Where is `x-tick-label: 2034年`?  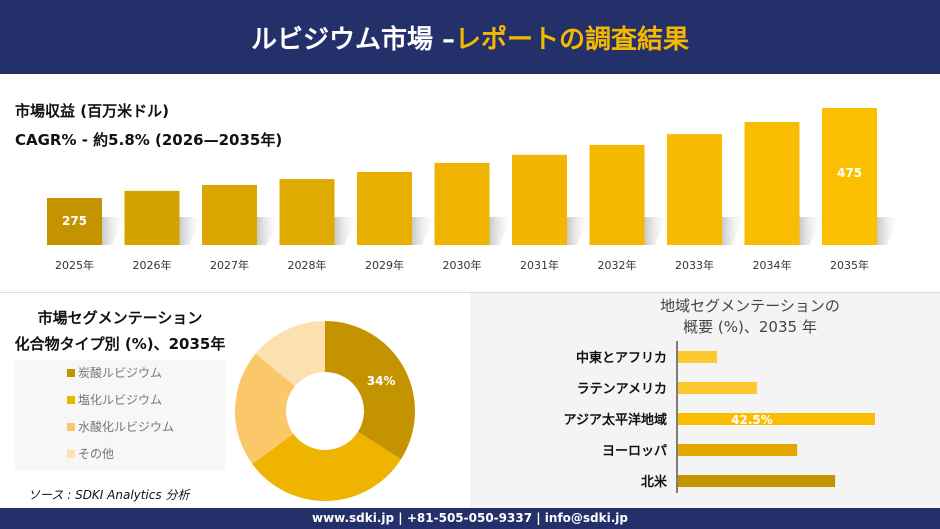
x-tick-label: 2034年 is located at coordinates (772, 265).